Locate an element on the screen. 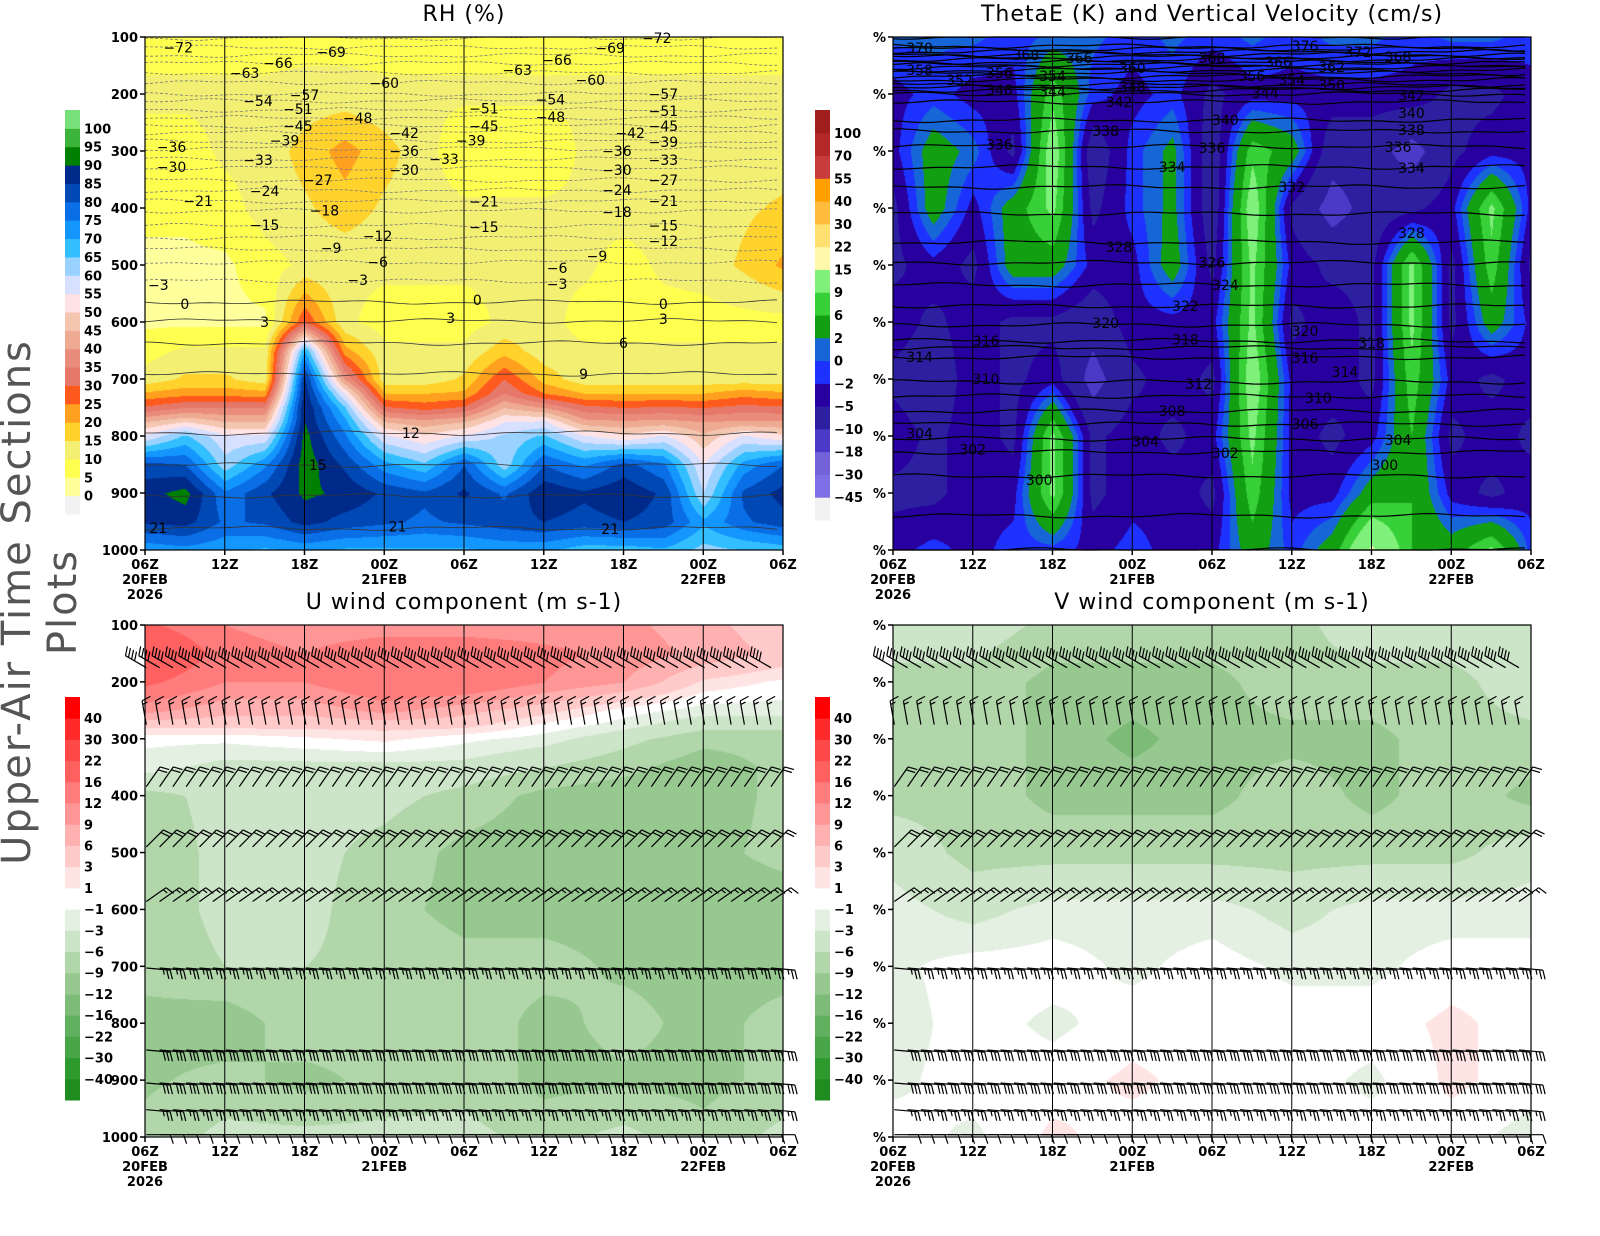 The height and width of the screenshot is (1236, 1600). colorbar-label: 2 is located at coordinates (838, 339).